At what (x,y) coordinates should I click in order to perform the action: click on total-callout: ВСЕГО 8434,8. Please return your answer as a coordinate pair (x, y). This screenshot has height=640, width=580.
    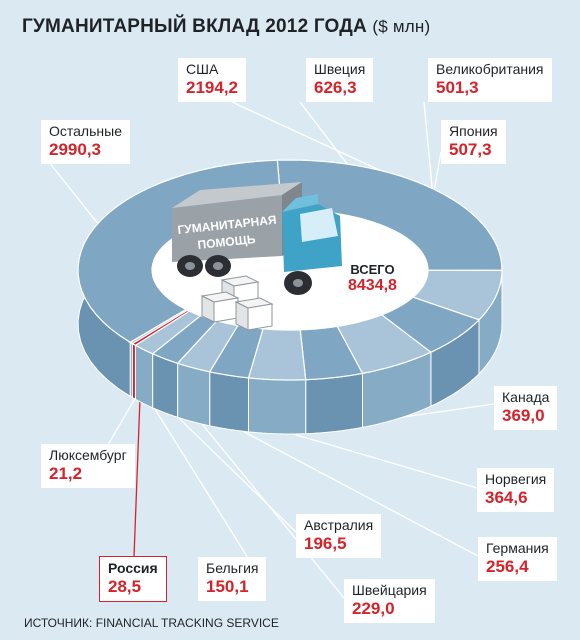
    Looking at the image, I should click on (372, 278).